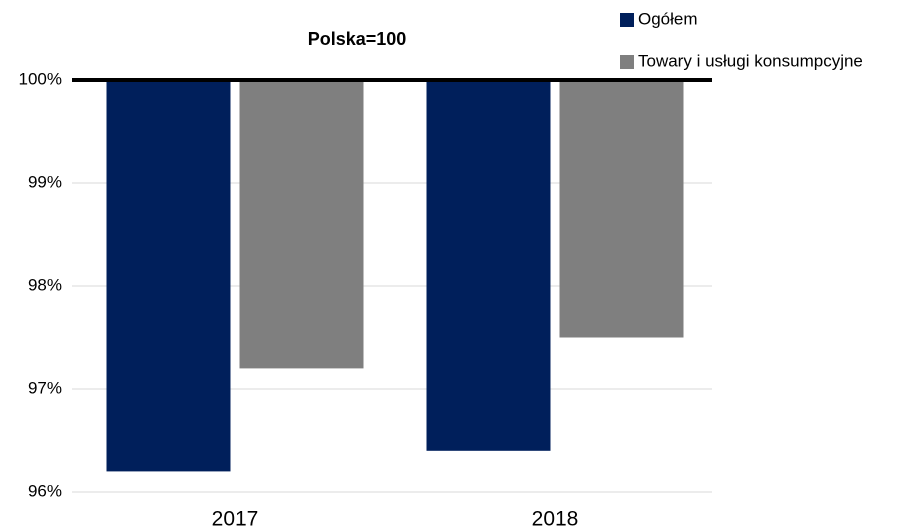 The width and height of the screenshot is (919, 531). I want to click on y-tick-label: 96%, so click(45, 490).